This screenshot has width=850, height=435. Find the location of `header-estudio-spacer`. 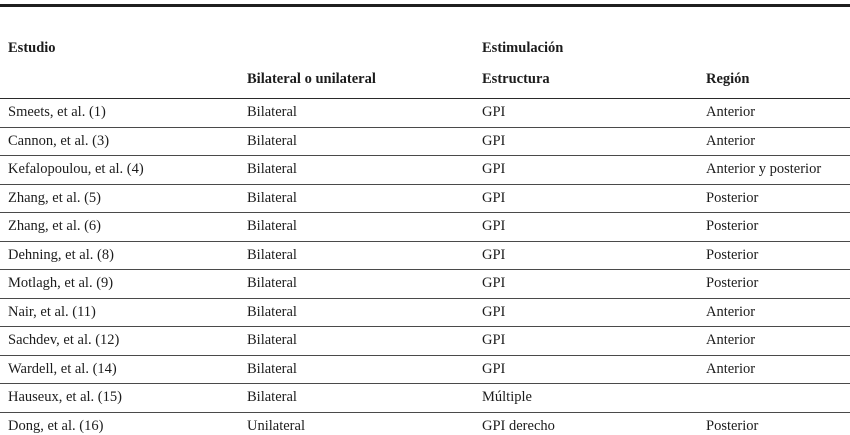

header-estudio-spacer is located at coordinates (123, 82).